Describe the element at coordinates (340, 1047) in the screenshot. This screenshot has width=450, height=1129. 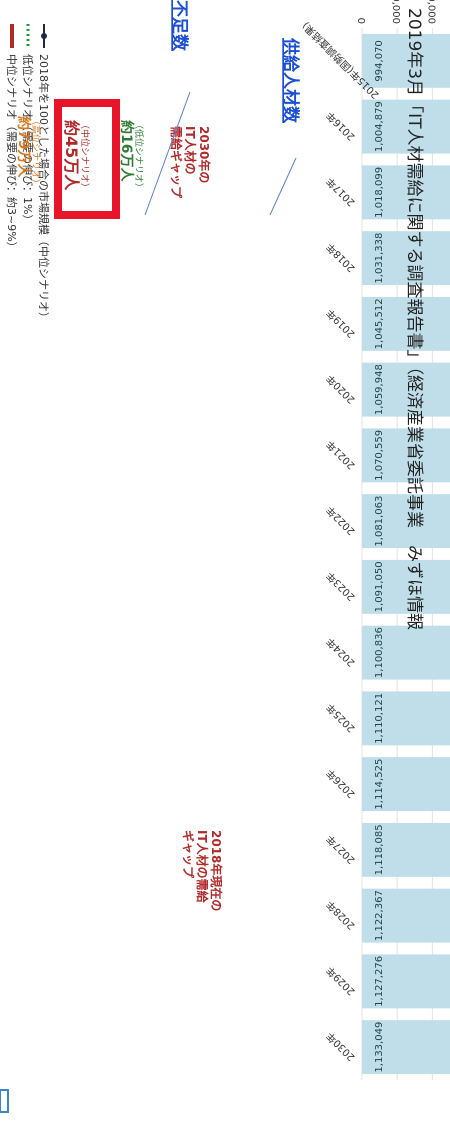
I see `x-tick-label: 2030年` at that location.